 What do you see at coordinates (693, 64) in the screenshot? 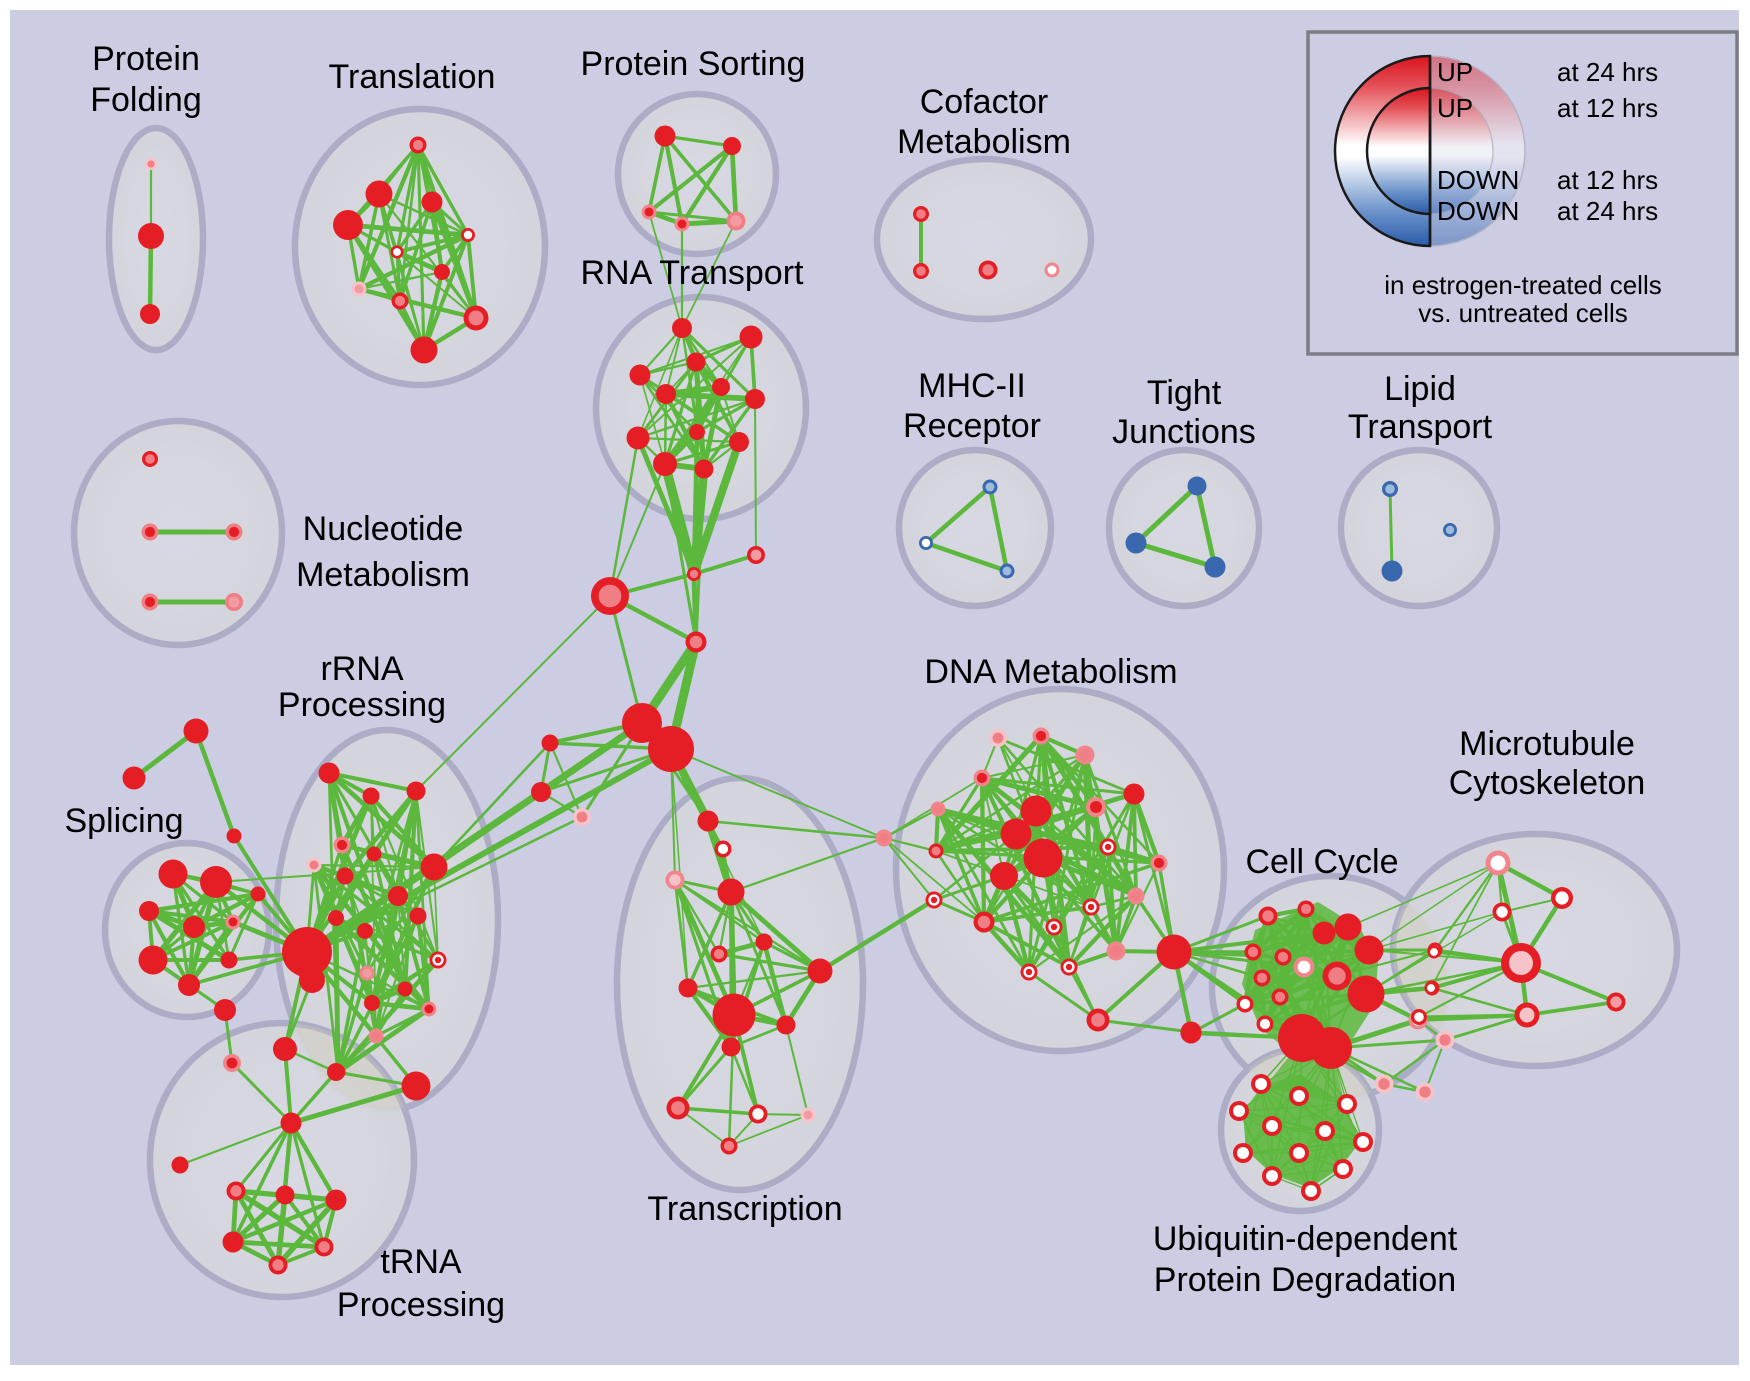
I see `svg-text: Protein Sorting` at bounding box center [693, 64].